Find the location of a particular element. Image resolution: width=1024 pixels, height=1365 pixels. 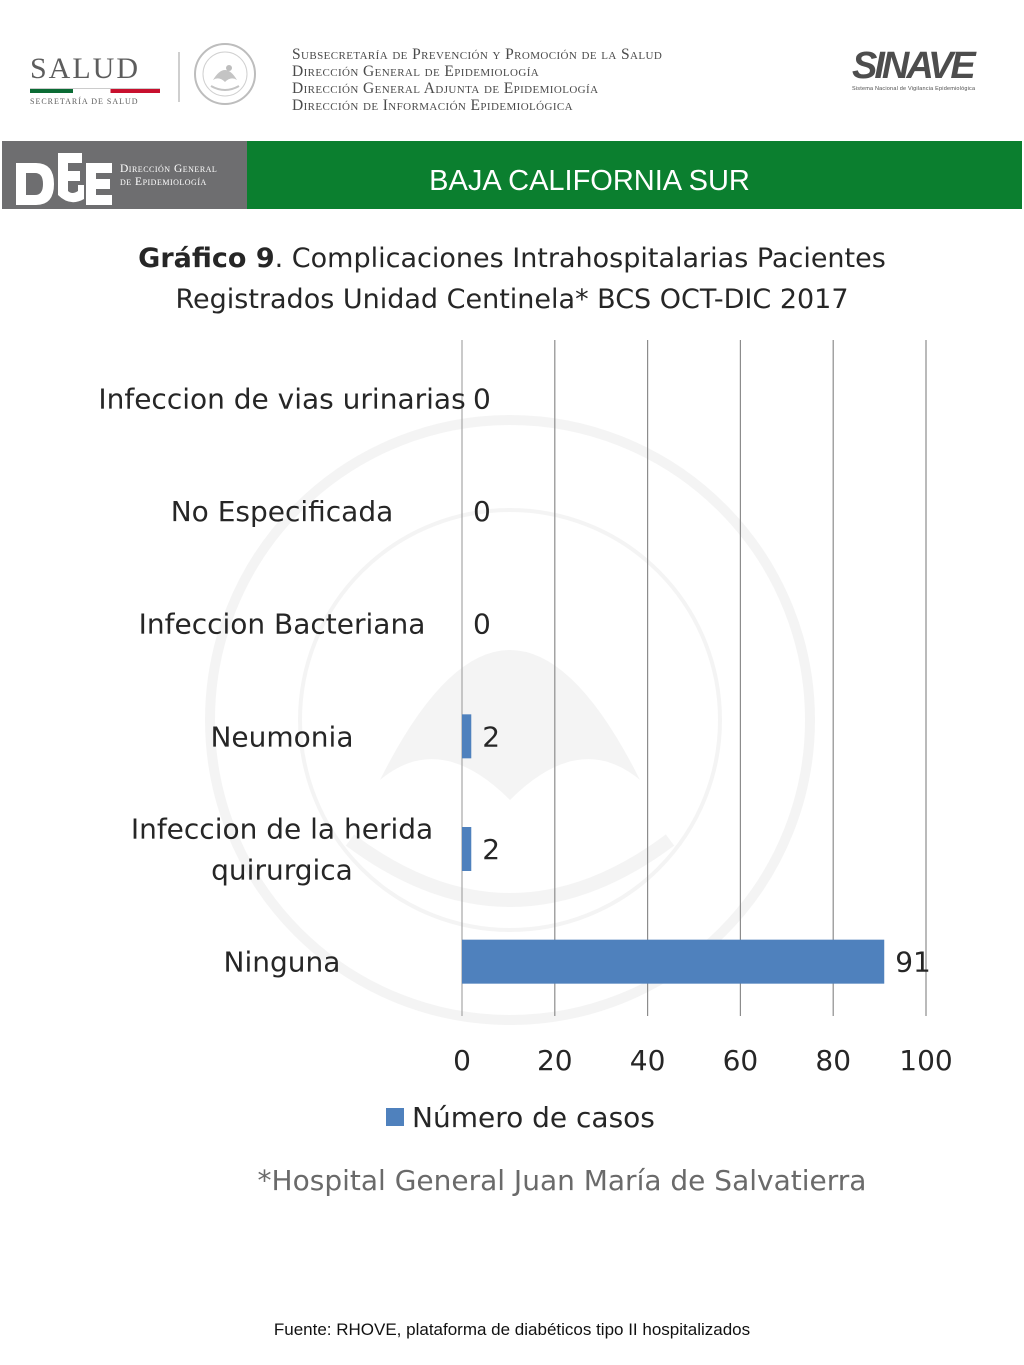

sinave-logo-word: SINAVE is located at coordinates (914, 66).